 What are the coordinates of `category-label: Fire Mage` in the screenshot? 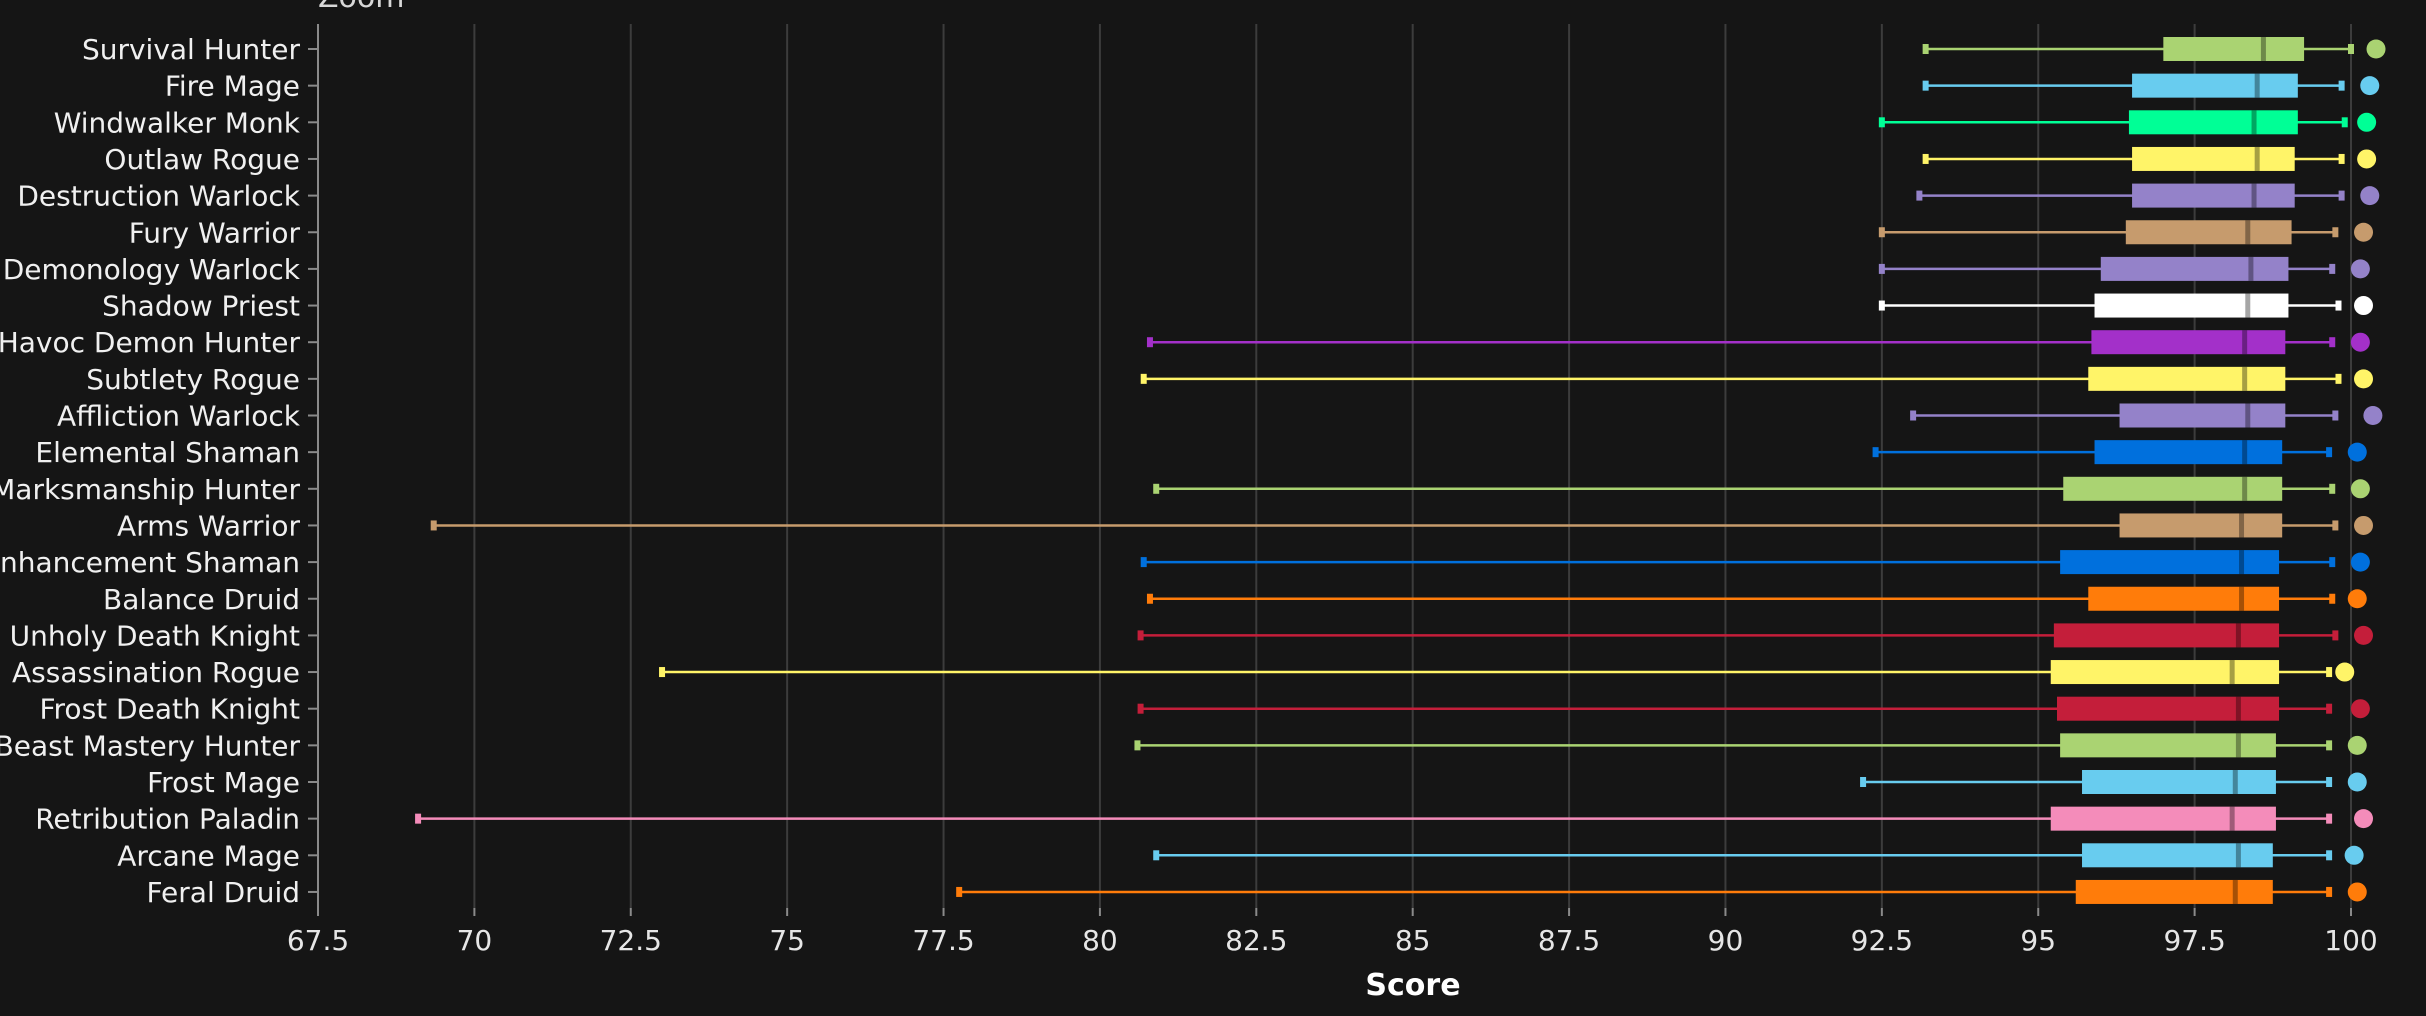 It's located at (232, 86).